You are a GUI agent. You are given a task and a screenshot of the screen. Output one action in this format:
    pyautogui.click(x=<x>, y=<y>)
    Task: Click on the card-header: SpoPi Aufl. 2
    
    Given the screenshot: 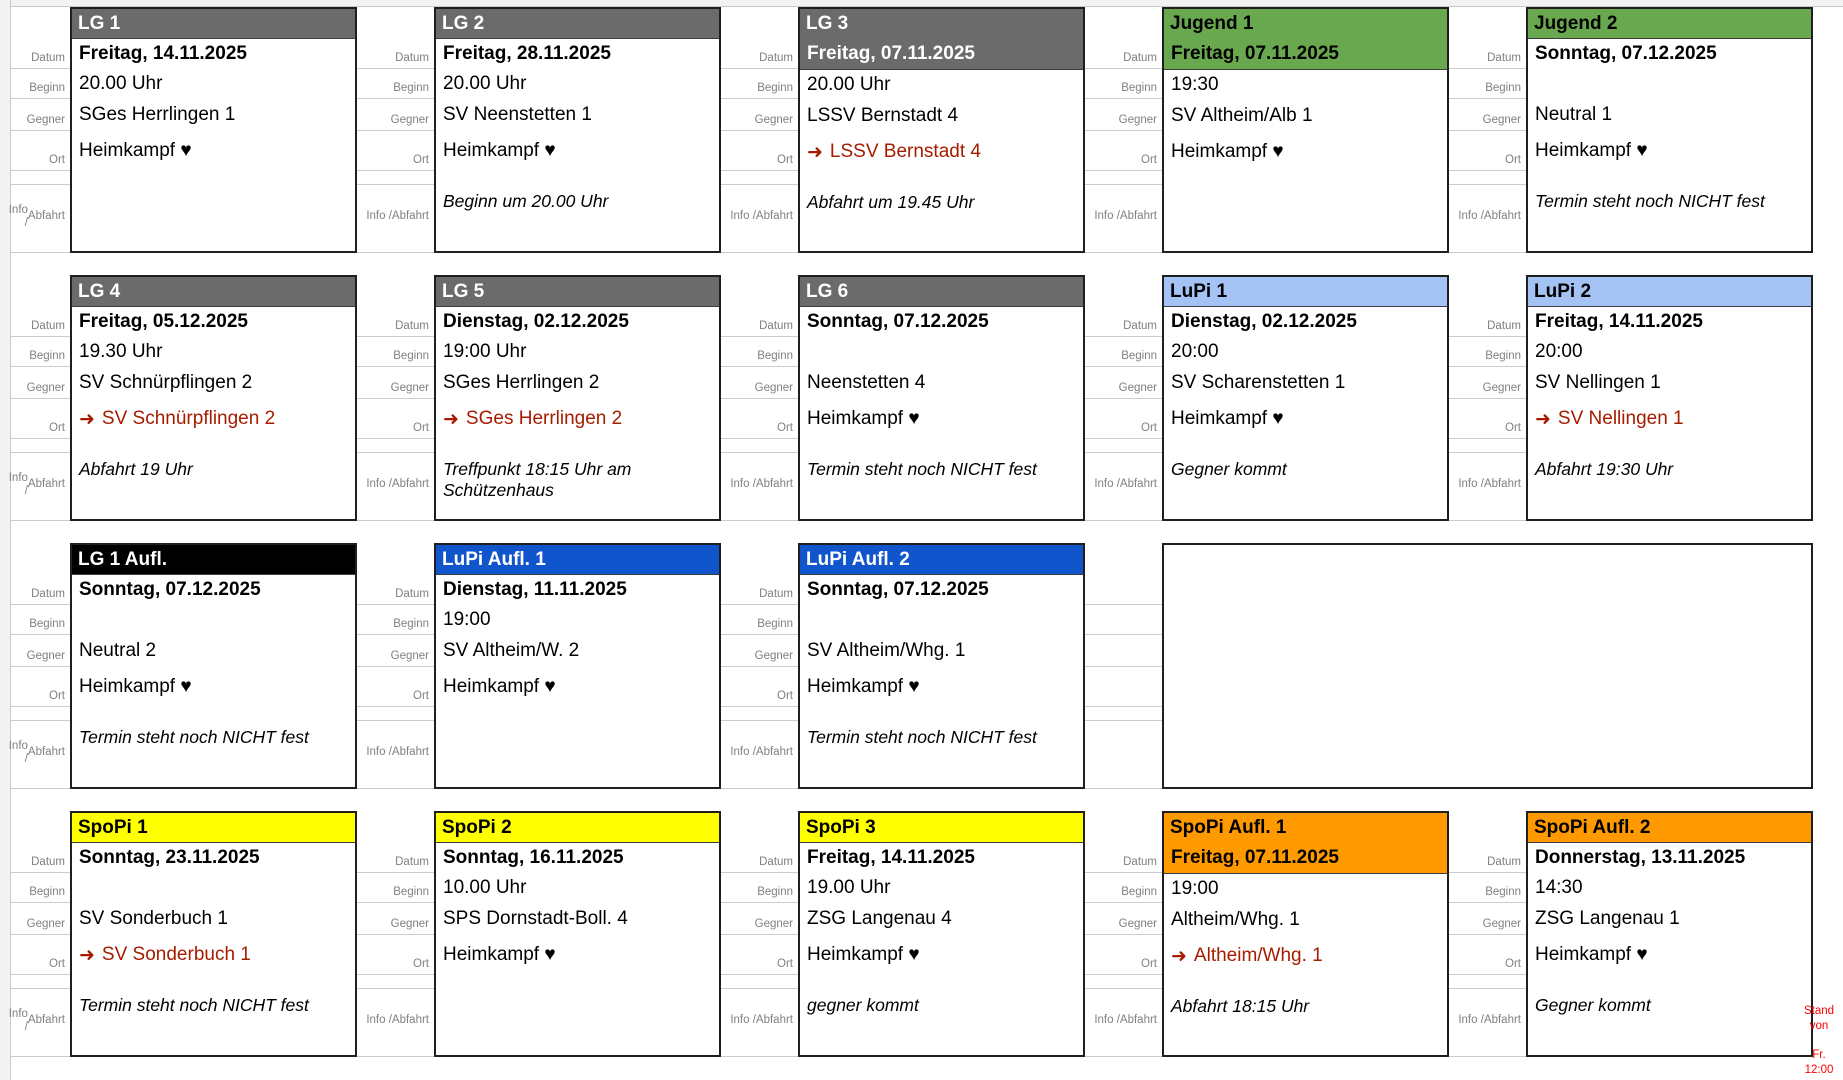 What is the action you would take?
    pyautogui.click(x=1669, y=828)
    